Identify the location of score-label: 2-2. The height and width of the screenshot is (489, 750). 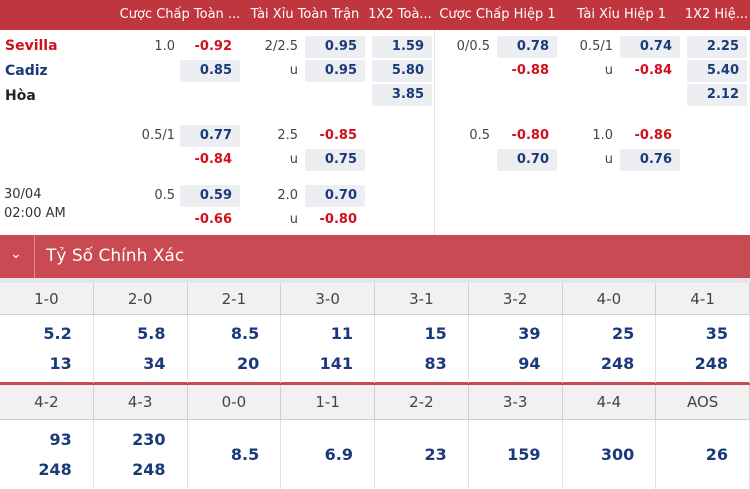
(422, 402).